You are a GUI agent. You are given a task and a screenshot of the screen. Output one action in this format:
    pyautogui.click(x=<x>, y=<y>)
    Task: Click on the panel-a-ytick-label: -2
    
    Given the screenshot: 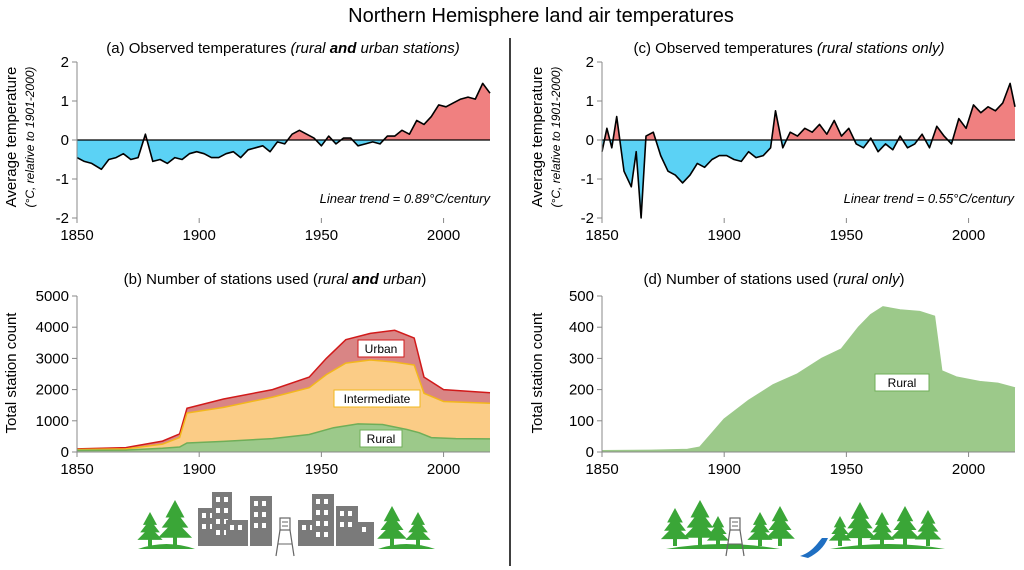 What is the action you would take?
    pyautogui.click(x=62, y=218)
    